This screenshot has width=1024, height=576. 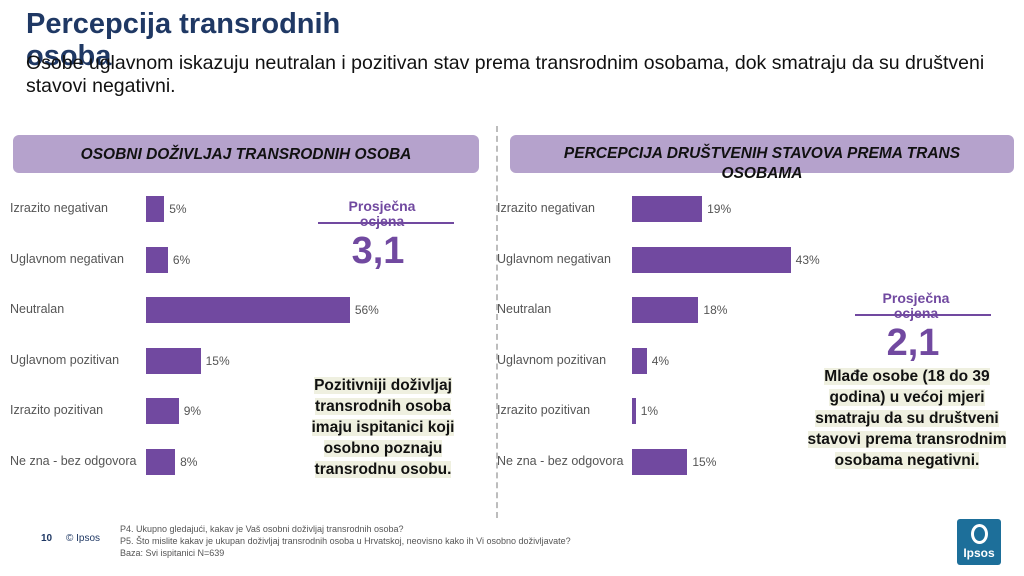 What do you see at coordinates (192, 411) in the screenshot?
I see `value-label: 9%` at bounding box center [192, 411].